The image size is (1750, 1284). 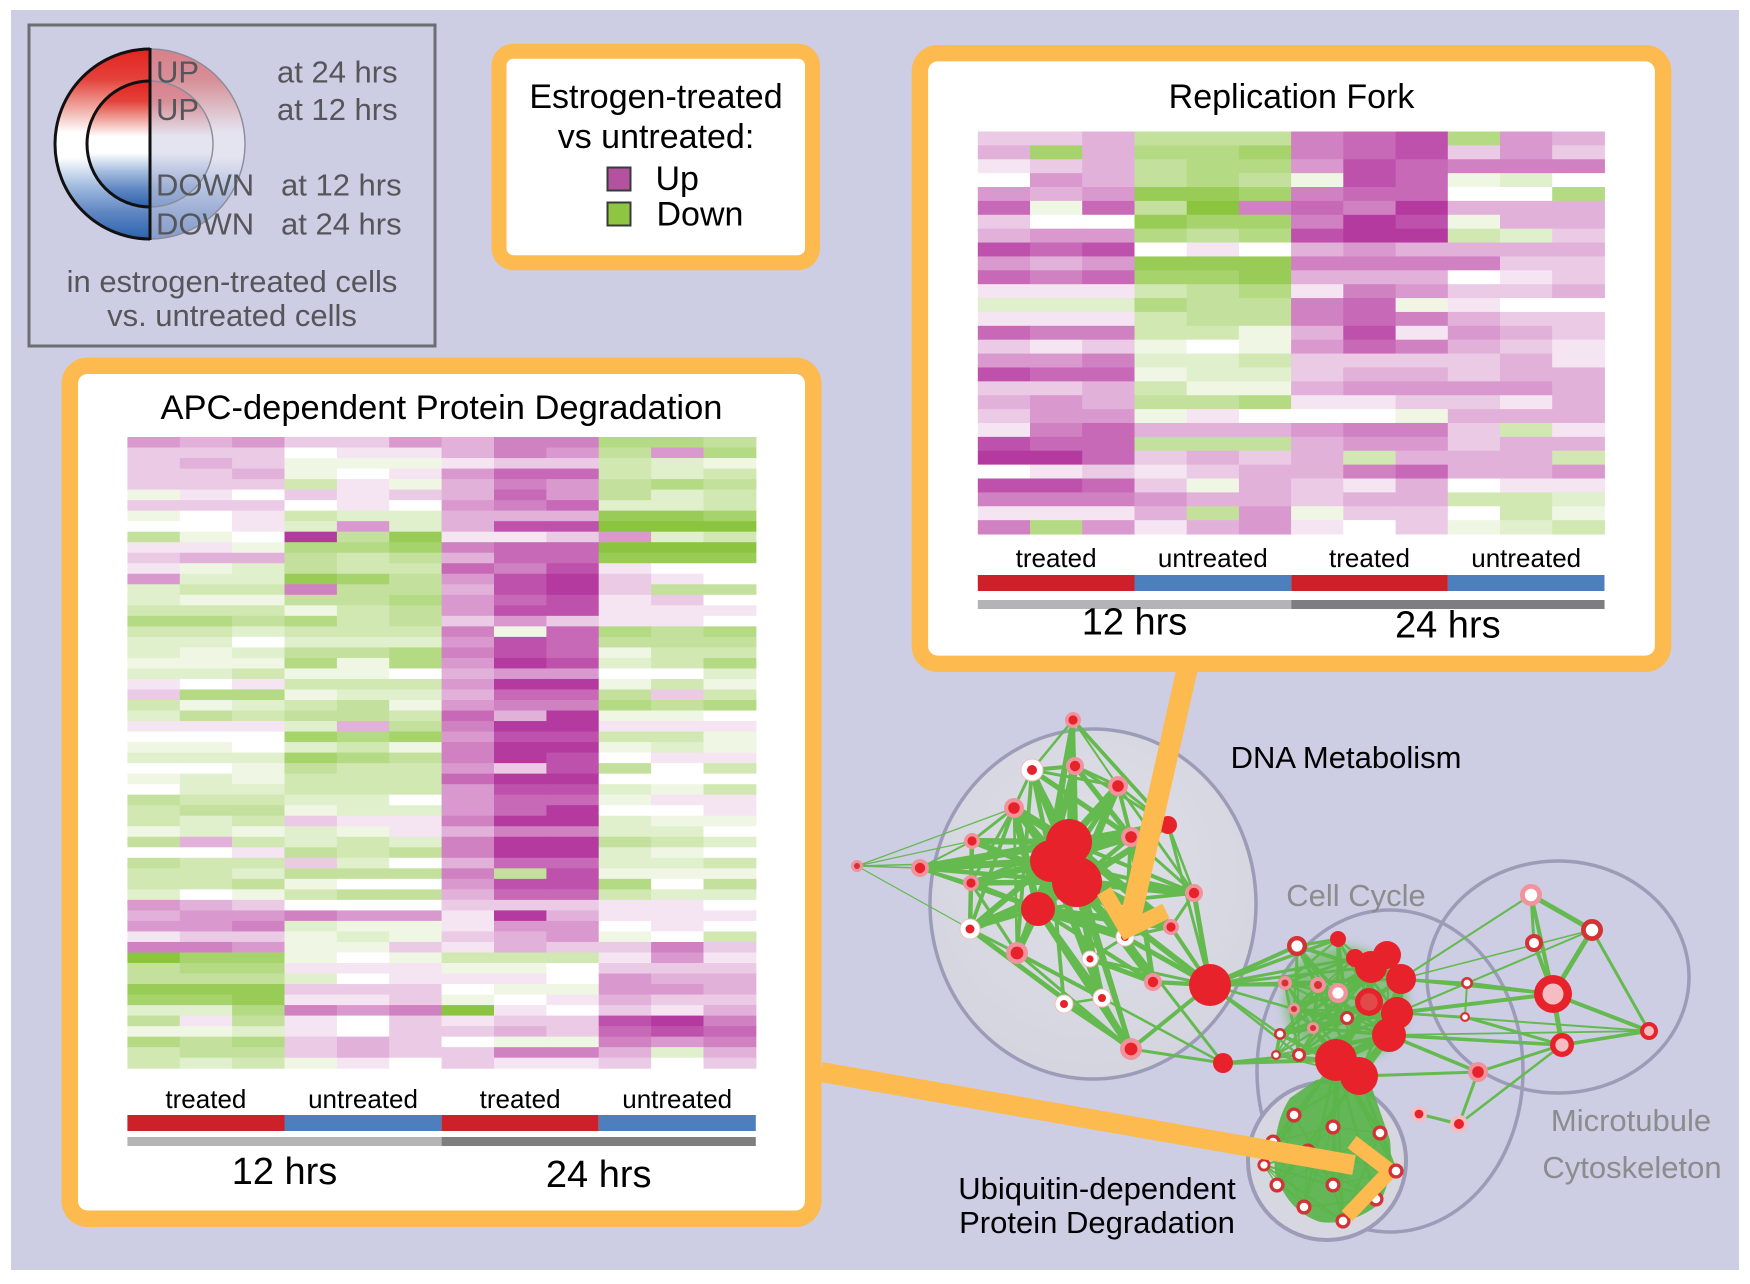 What do you see at coordinates (1346, 757) in the screenshot?
I see `svg-text: DNA Metabolism` at bounding box center [1346, 757].